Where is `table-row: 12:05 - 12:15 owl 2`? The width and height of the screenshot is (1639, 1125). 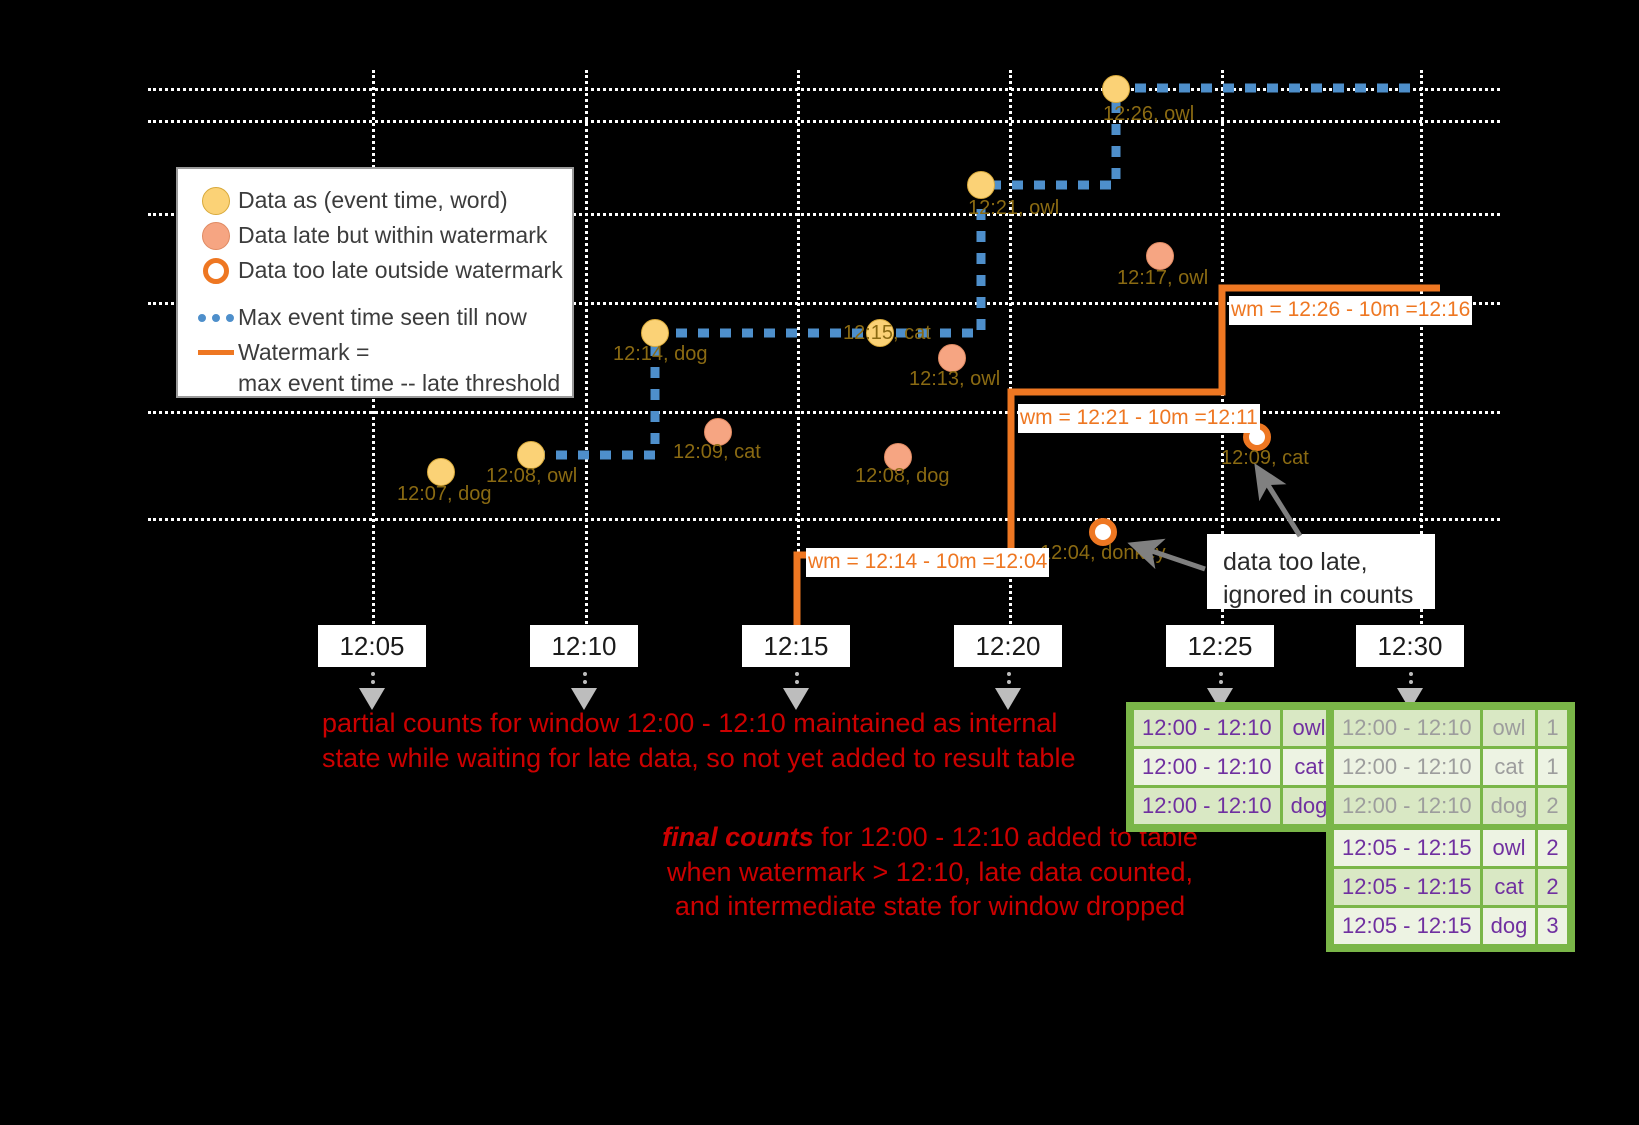
table-row: 12:05 - 12:15 owl 2 is located at coordinates (1450, 848).